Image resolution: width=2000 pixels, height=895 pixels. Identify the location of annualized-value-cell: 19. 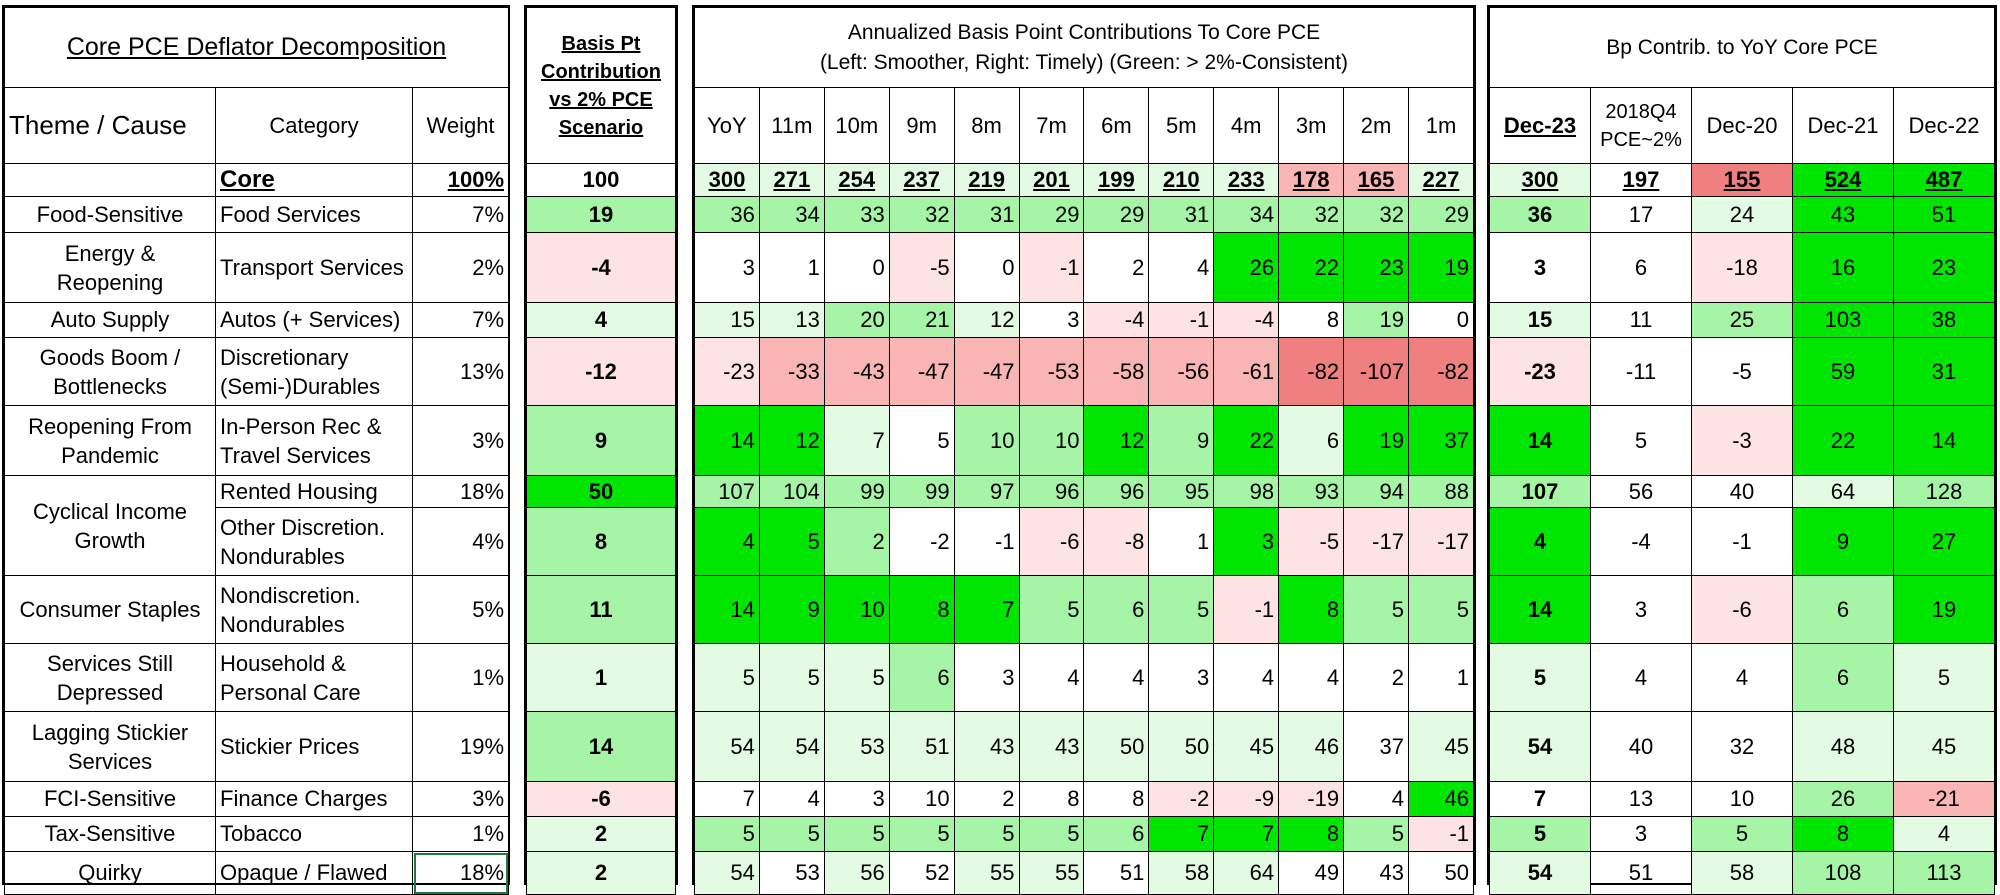
(1441, 267).